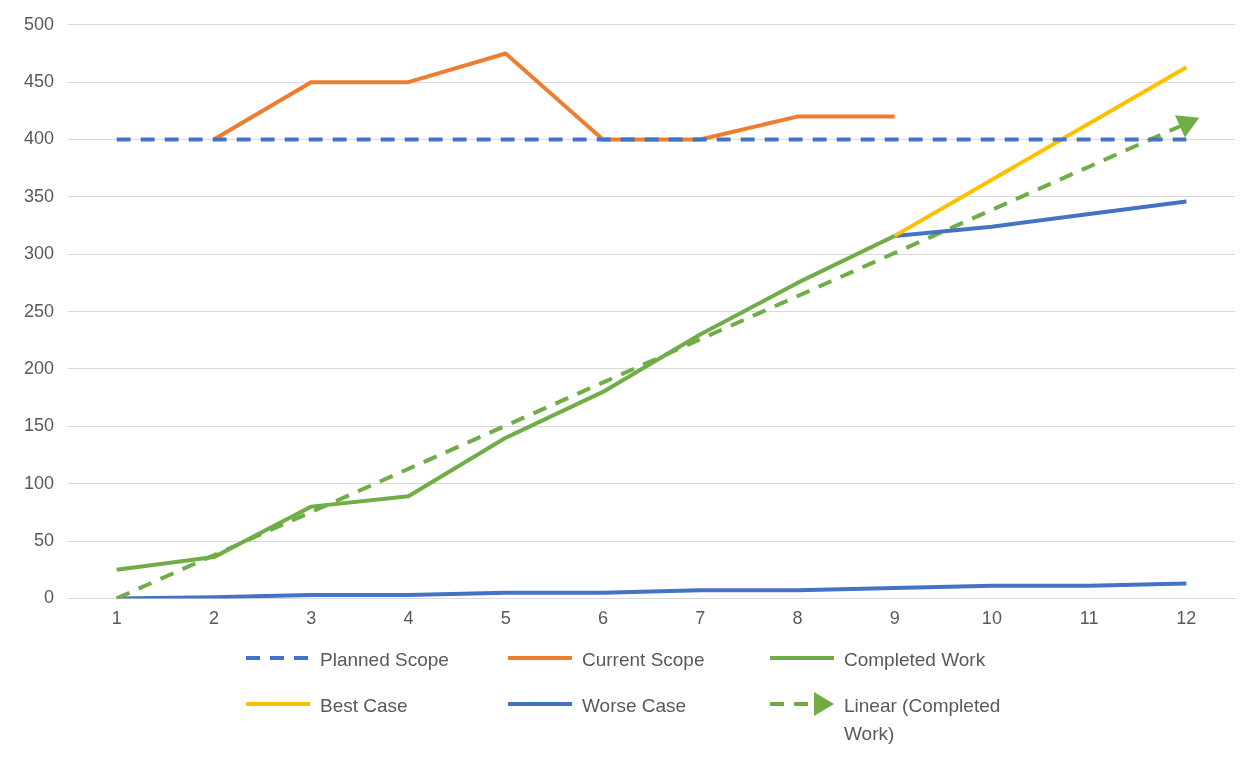 This screenshot has width=1249, height=778. I want to click on y-tick-label: 200, so click(39, 367).